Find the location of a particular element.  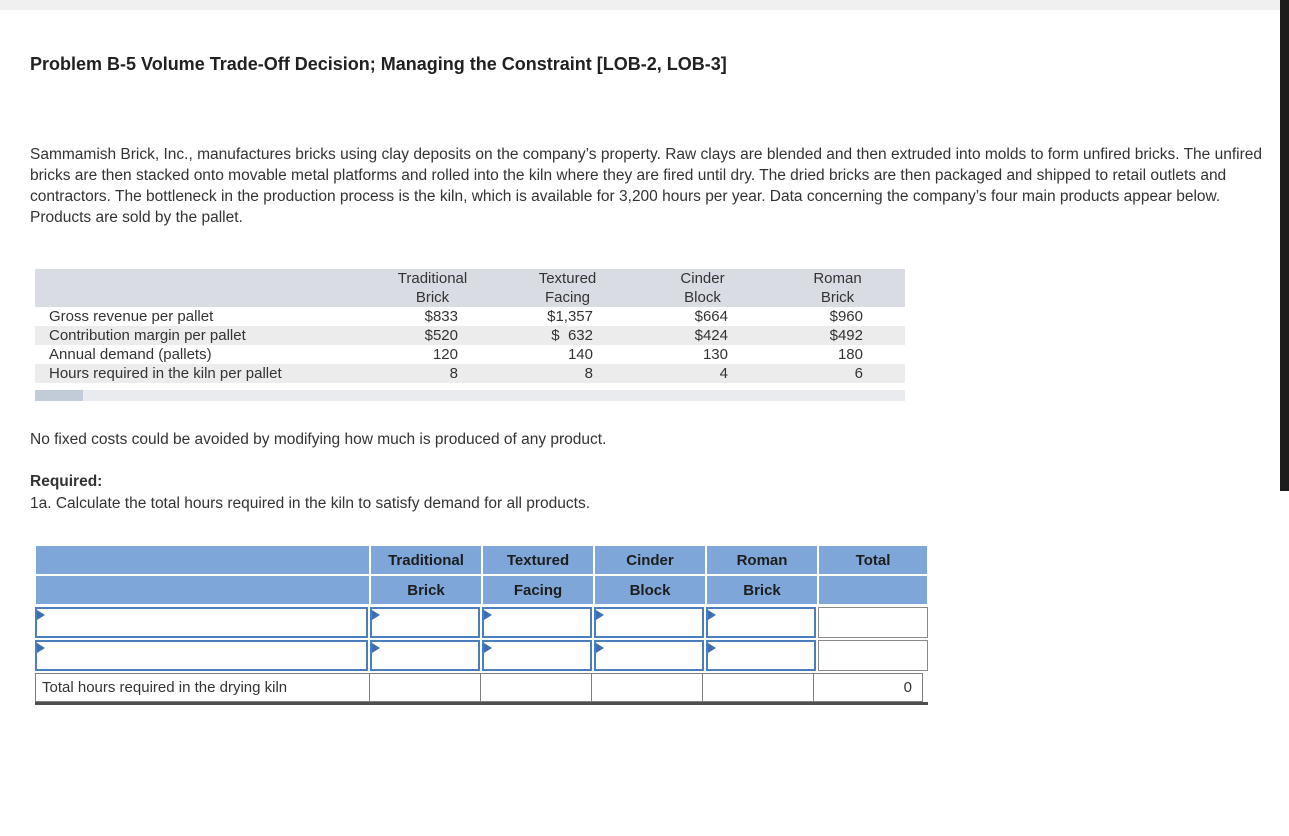

row-label: Annual demand (pallets) is located at coordinates (130, 354).